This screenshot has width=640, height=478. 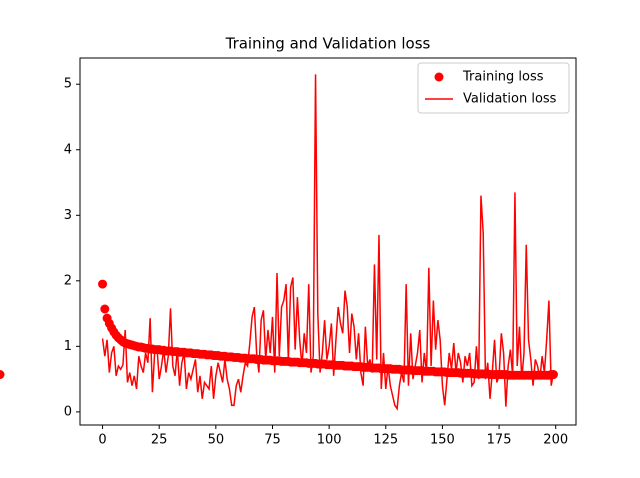 I want to click on legend-label: Training loss, so click(x=503, y=77).